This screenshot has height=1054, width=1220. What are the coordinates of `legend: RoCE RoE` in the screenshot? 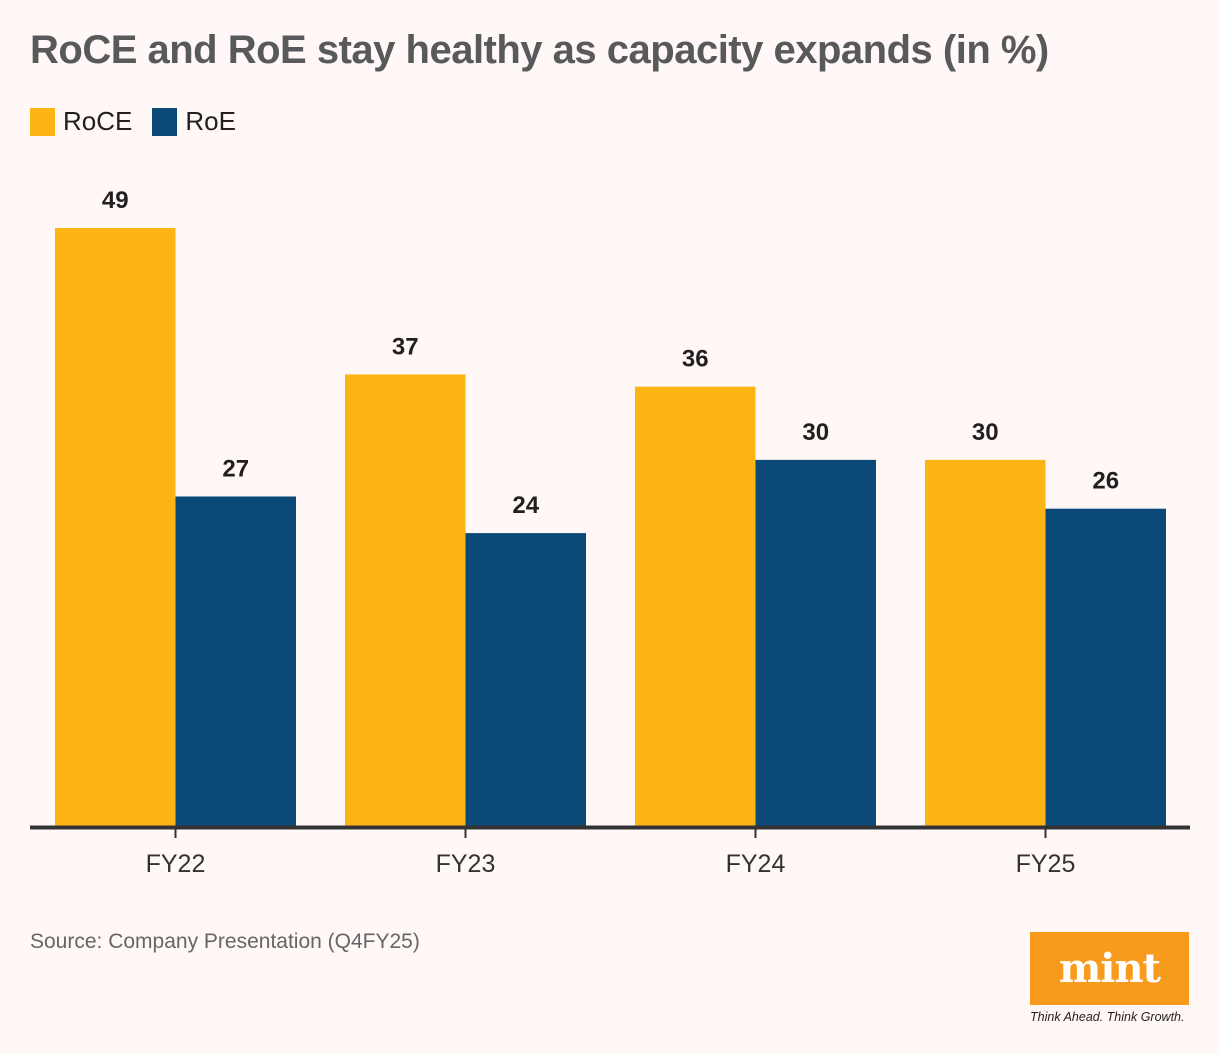 It's located at (143, 121).